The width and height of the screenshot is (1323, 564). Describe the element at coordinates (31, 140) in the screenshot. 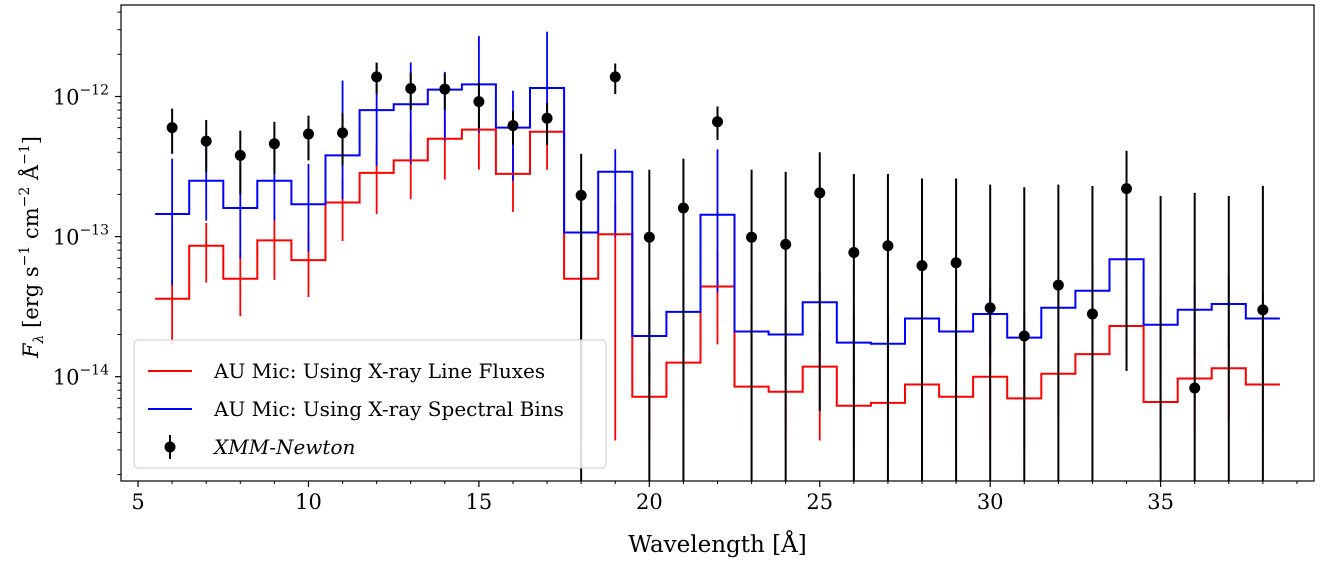

I see `y-axis-label-text-4: ]` at that location.